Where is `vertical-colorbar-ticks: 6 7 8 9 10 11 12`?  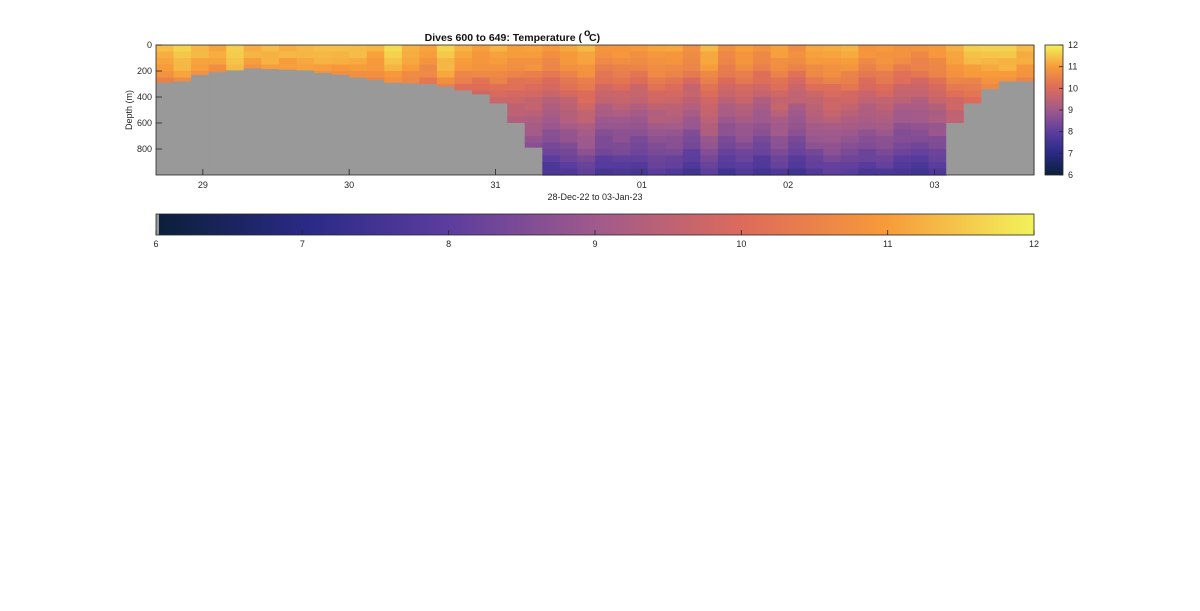
vertical-colorbar-ticks: 6 7 8 9 10 11 12 is located at coordinates (1068, 110).